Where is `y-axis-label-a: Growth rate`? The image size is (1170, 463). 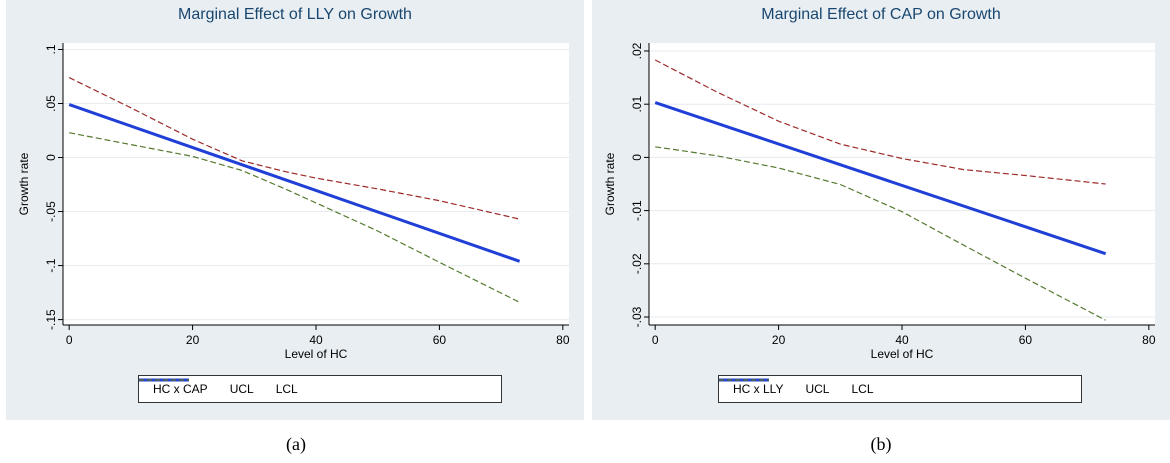 y-axis-label-a: Growth rate is located at coordinates (24, 183).